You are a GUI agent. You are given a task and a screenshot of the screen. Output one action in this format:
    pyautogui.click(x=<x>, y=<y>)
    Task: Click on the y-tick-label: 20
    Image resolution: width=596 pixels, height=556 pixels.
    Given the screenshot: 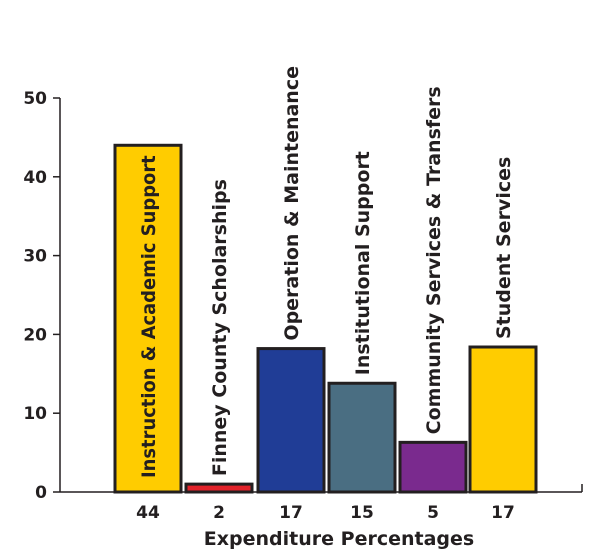 What is the action you would take?
    pyautogui.click(x=35, y=335)
    